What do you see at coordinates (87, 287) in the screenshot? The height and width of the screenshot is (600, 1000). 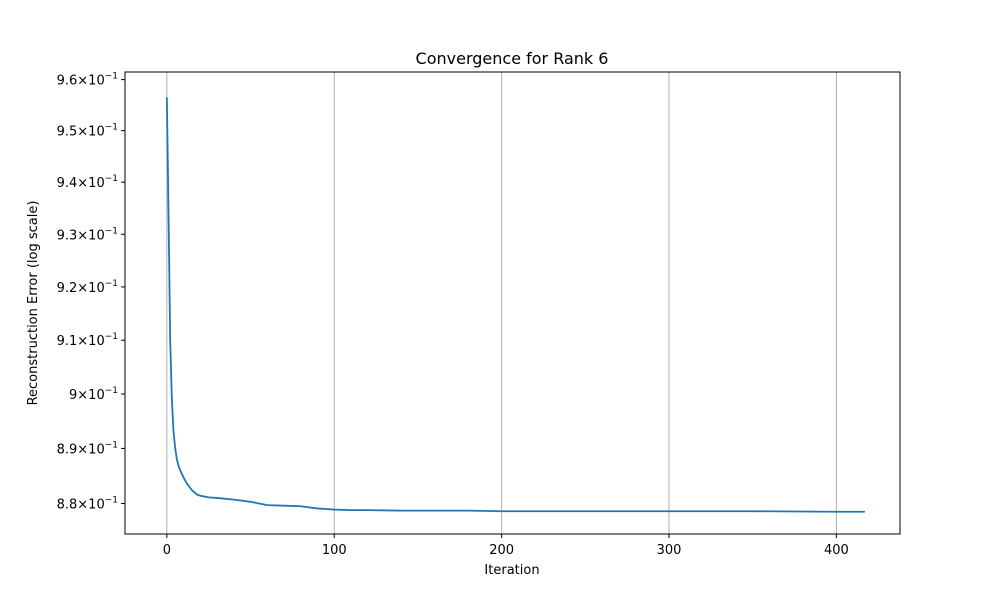 I see `y-tick-label: 9.2×10⁻¹` at bounding box center [87, 287].